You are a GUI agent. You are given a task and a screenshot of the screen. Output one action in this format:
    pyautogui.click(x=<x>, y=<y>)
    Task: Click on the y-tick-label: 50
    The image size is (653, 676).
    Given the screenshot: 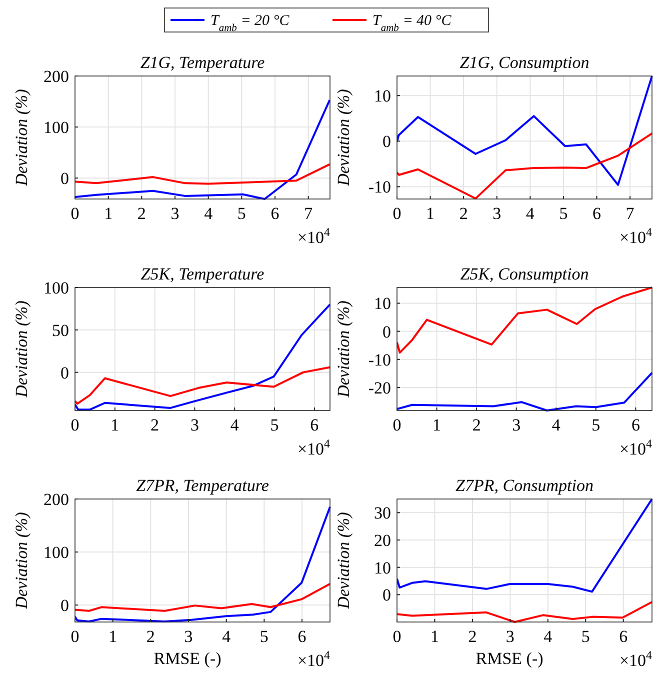 What is the action you would take?
    pyautogui.click(x=60, y=330)
    